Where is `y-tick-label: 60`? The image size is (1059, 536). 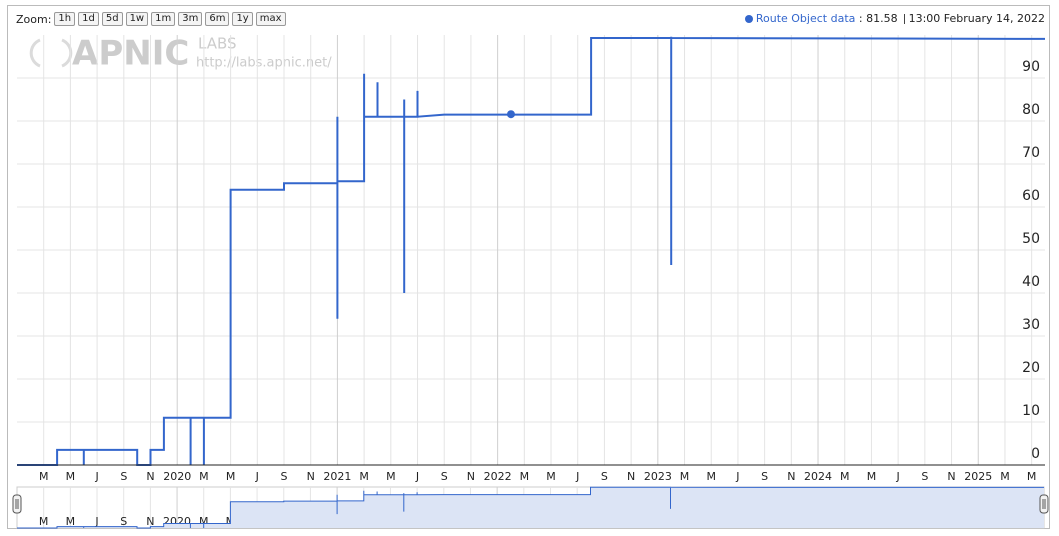 y-tick-label: 60 is located at coordinates (1031, 196).